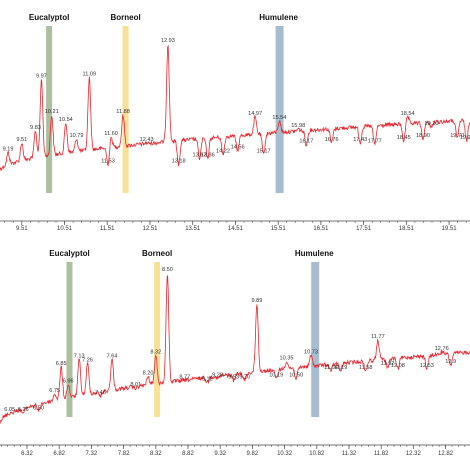 The image size is (470, 470). I want to click on x-tick-label: 8.32, so click(156, 454).